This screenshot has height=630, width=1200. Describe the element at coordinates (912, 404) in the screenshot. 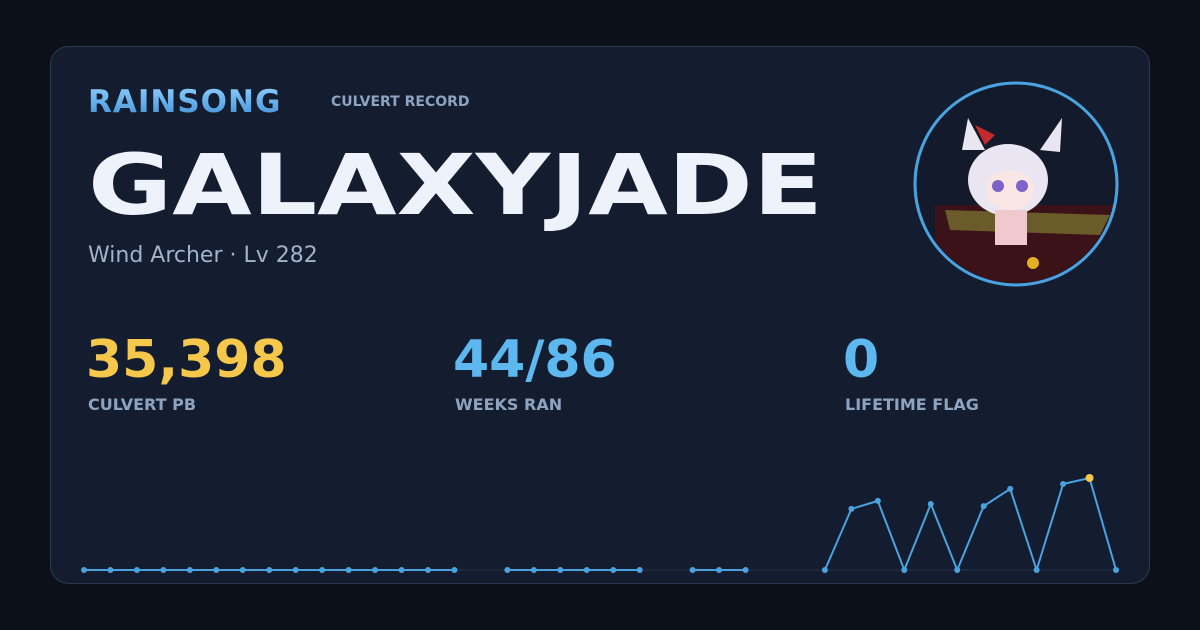

I see `stat-label: LIFETIME FLAG` at that location.